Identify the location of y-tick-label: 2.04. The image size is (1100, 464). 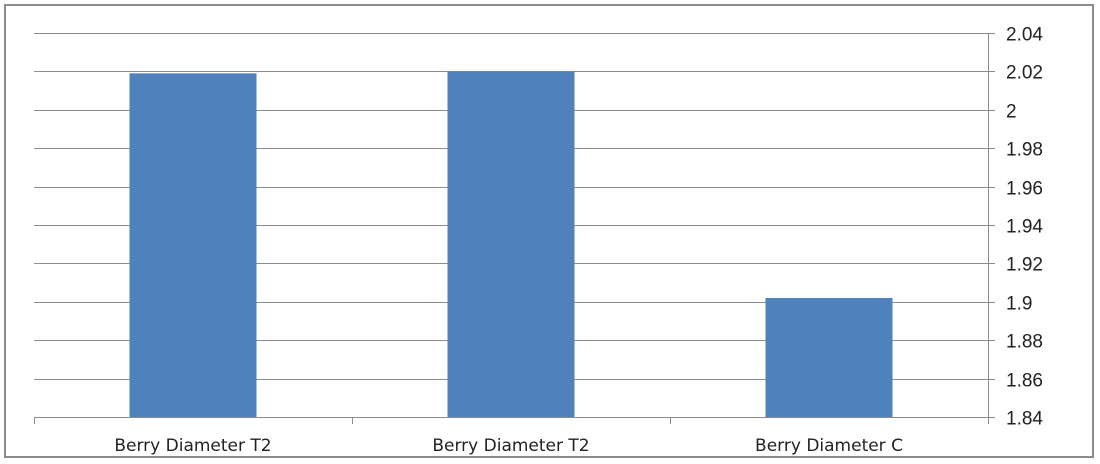
(1024, 35).